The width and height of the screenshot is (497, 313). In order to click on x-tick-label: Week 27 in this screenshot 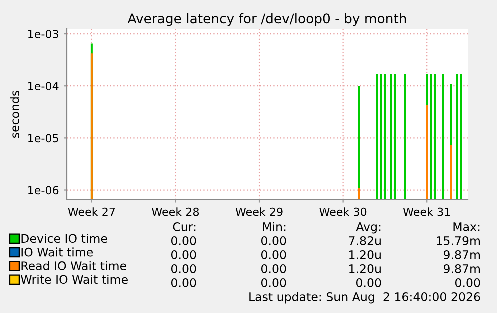, I will do `click(92, 212)`.